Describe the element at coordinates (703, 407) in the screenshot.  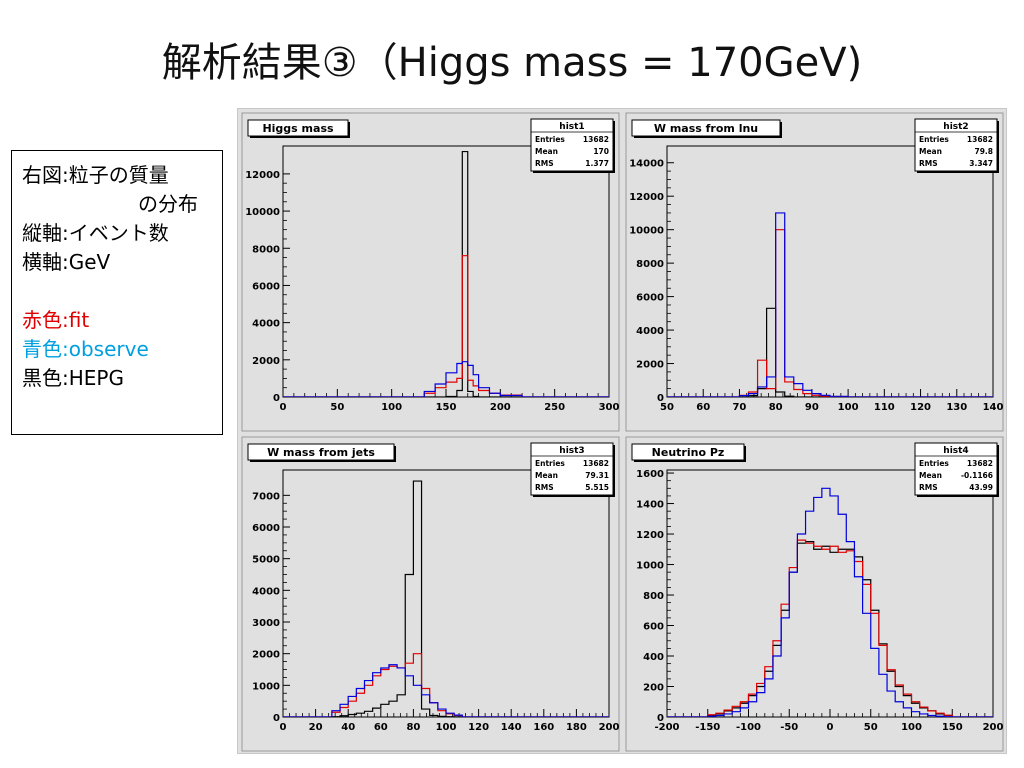
I see `x-tick-label: 60` at that location.